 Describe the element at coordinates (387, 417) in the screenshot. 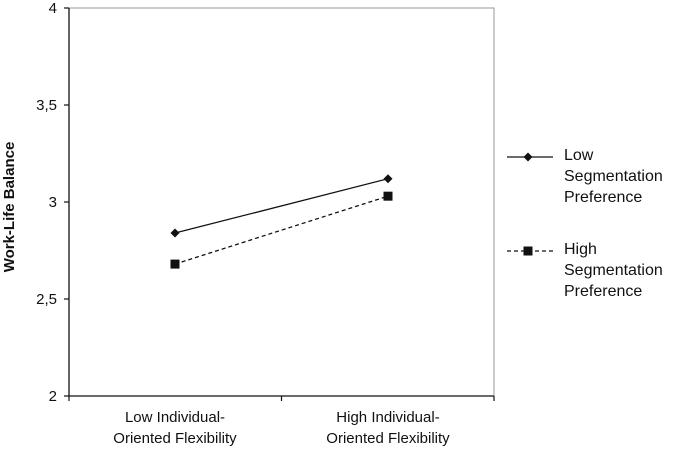

I see `x-category-label-line: High Individual-` at that location.